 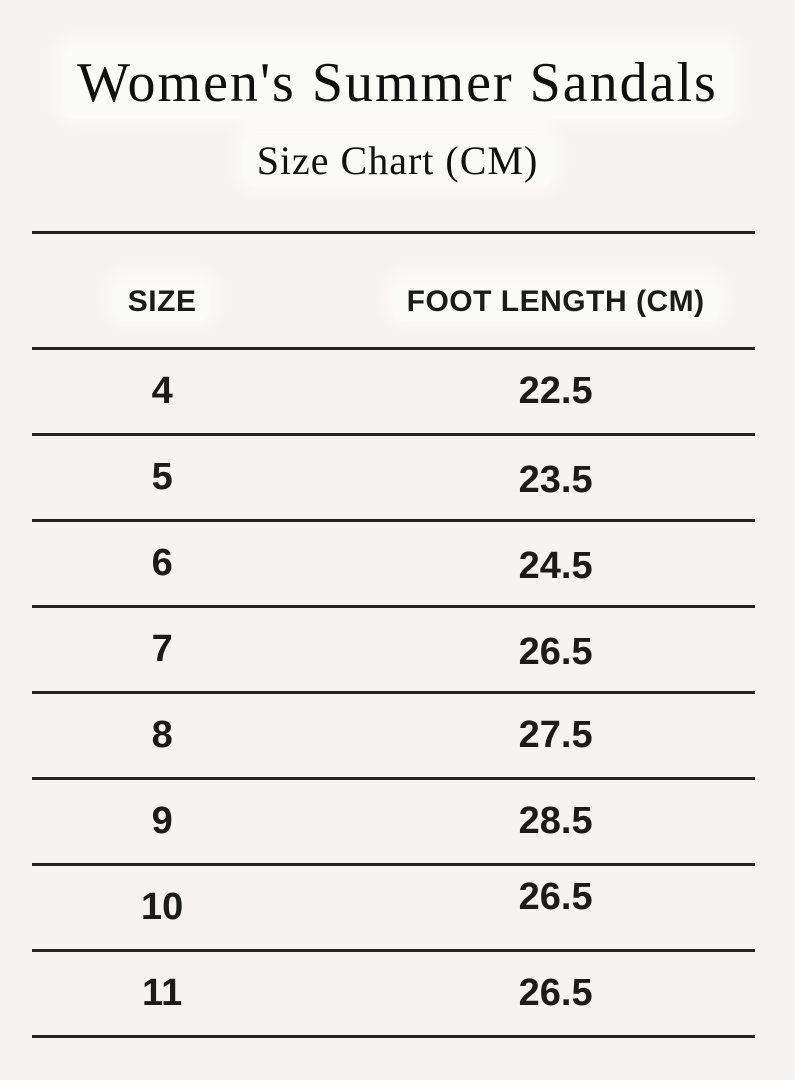 I want to click on table-row: 6 24.5, so click(x=393, y=565).